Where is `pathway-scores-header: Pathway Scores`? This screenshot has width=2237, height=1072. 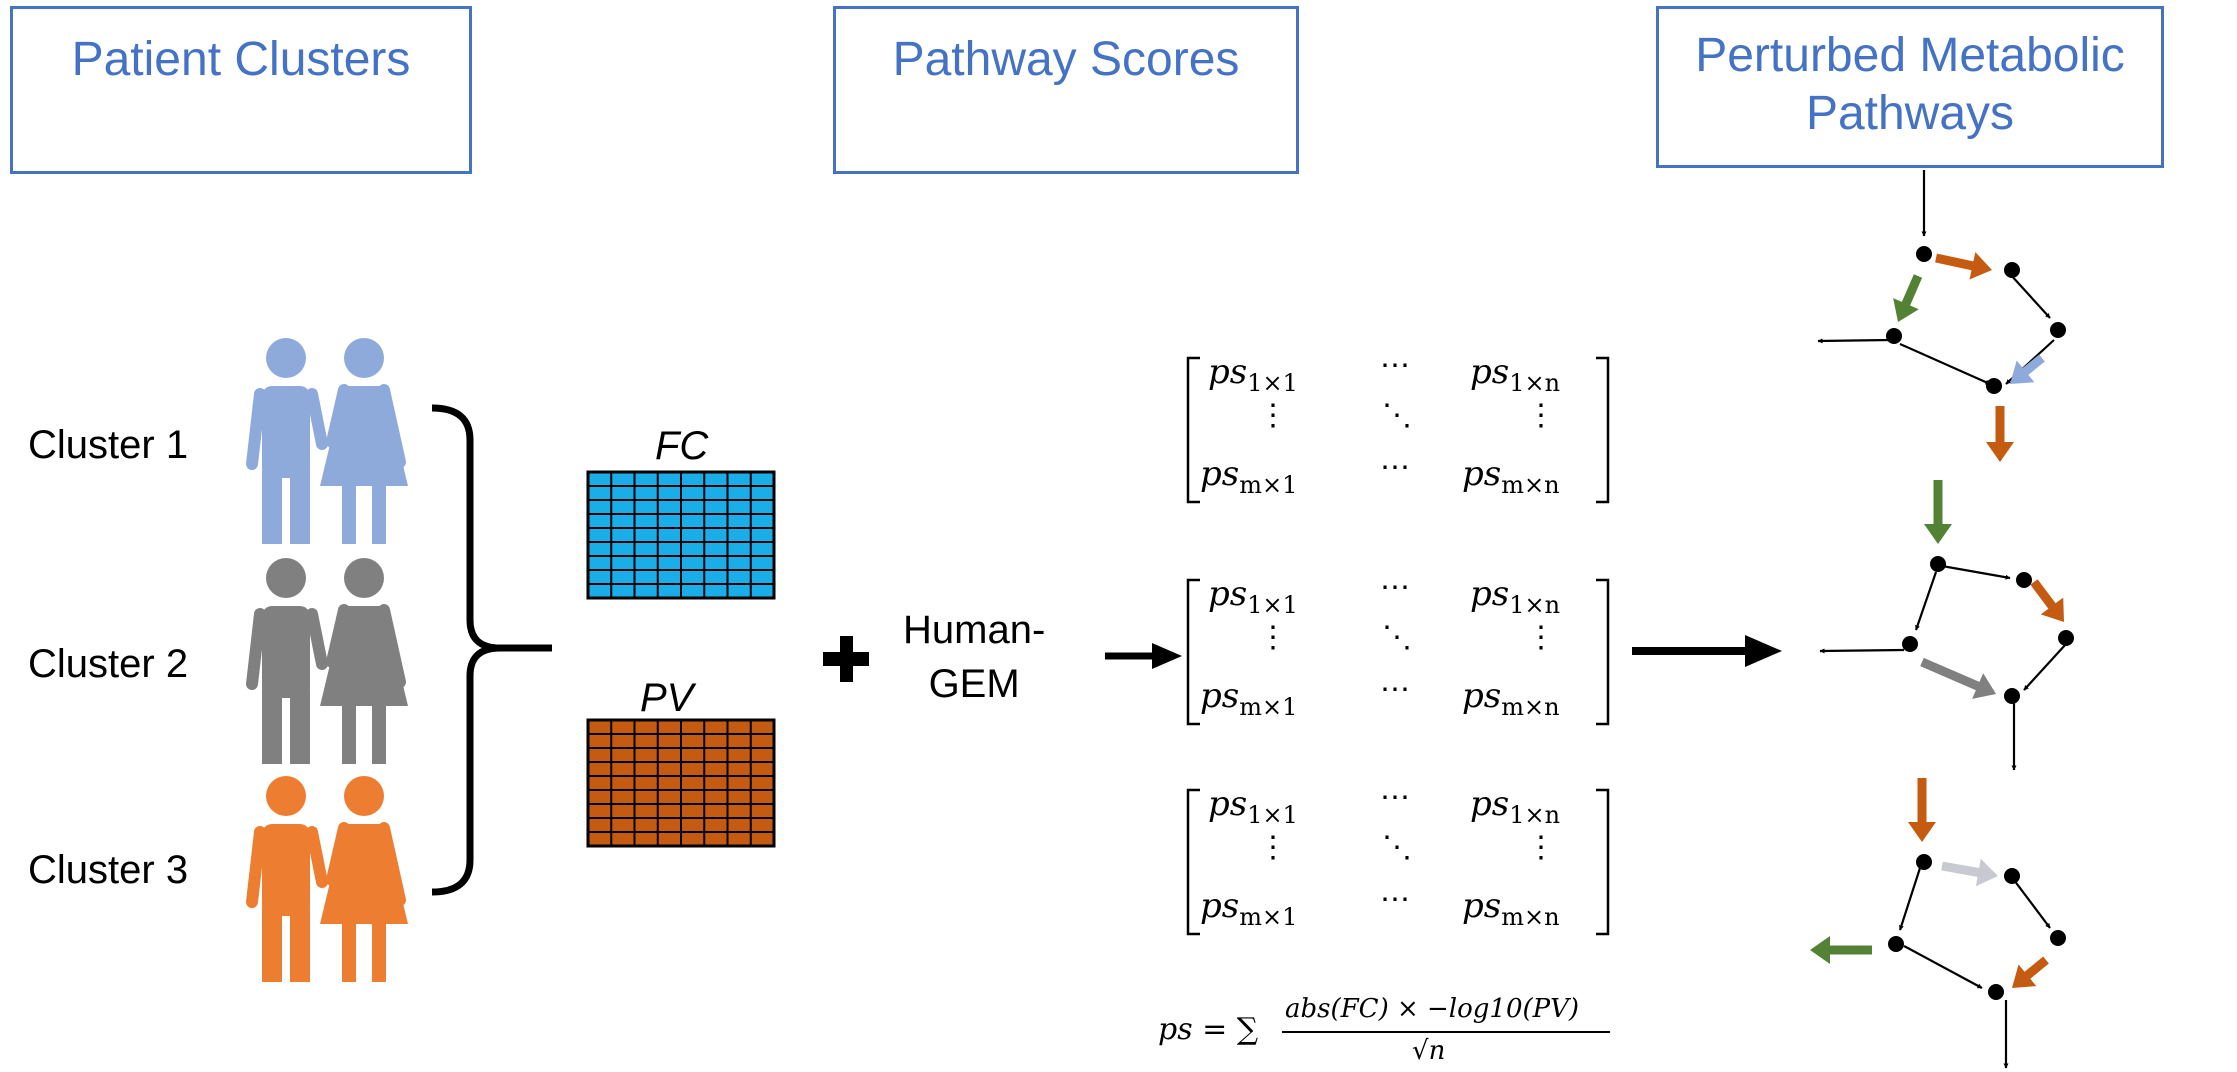 pathway-scores-header: Pathway Scores is located at coordinates (1066, 90).